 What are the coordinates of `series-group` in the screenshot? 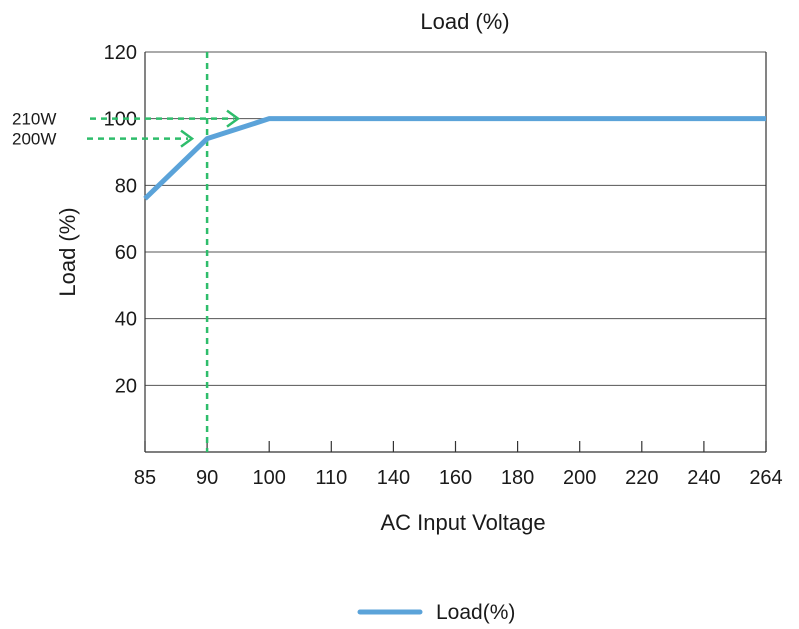 It's located at (454, 158).